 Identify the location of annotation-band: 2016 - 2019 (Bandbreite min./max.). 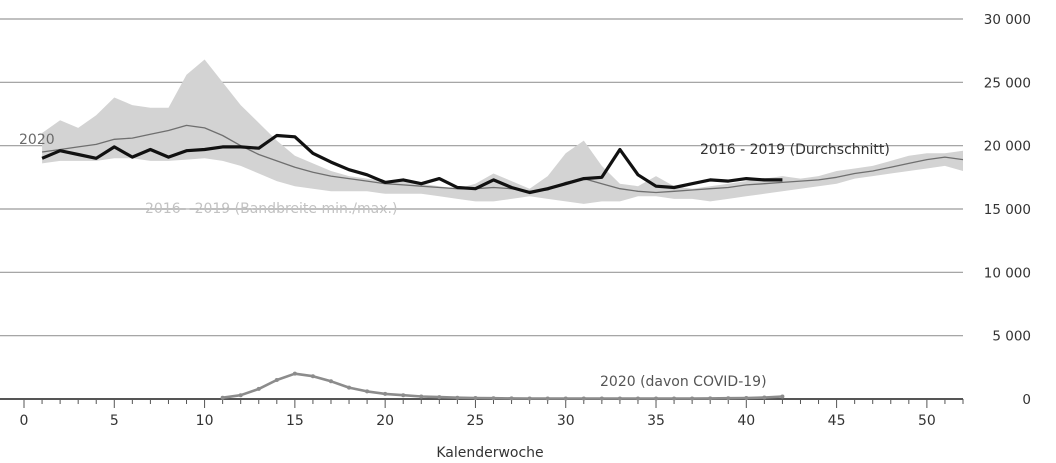
(271, 209).